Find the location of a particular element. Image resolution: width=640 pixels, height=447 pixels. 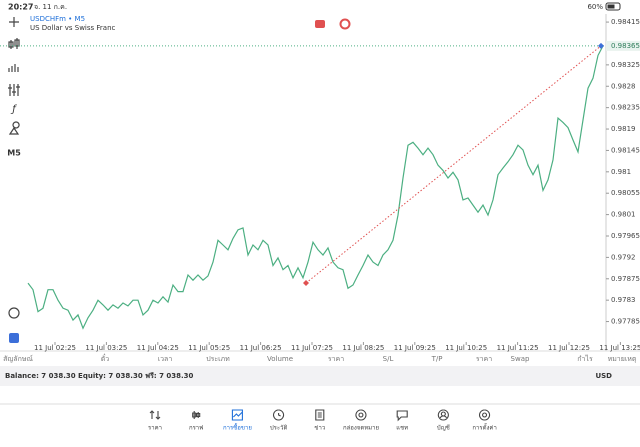

y-tick-label: 0.9792 is located at coordinates (623, 257).